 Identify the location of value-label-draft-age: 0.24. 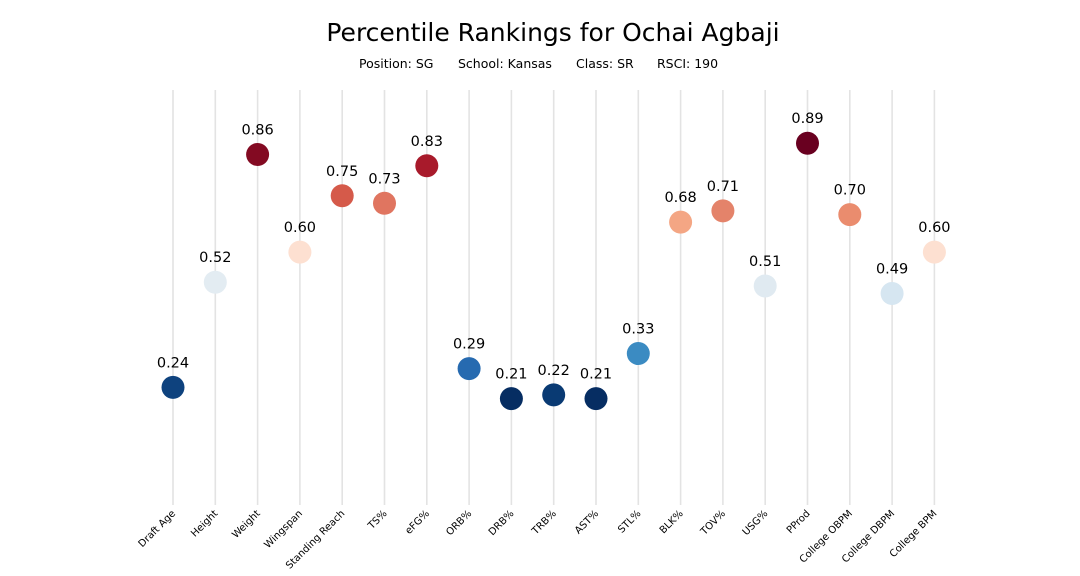
(173, 363).